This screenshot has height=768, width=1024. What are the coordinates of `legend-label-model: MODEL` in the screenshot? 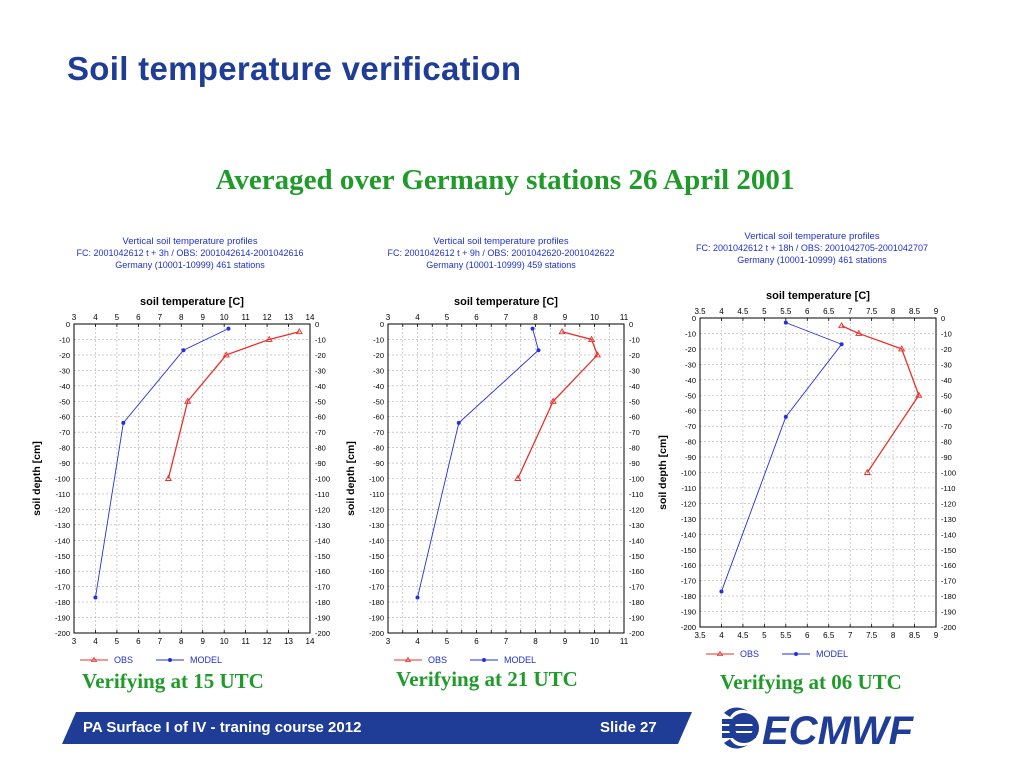 It's located at (520, 660).